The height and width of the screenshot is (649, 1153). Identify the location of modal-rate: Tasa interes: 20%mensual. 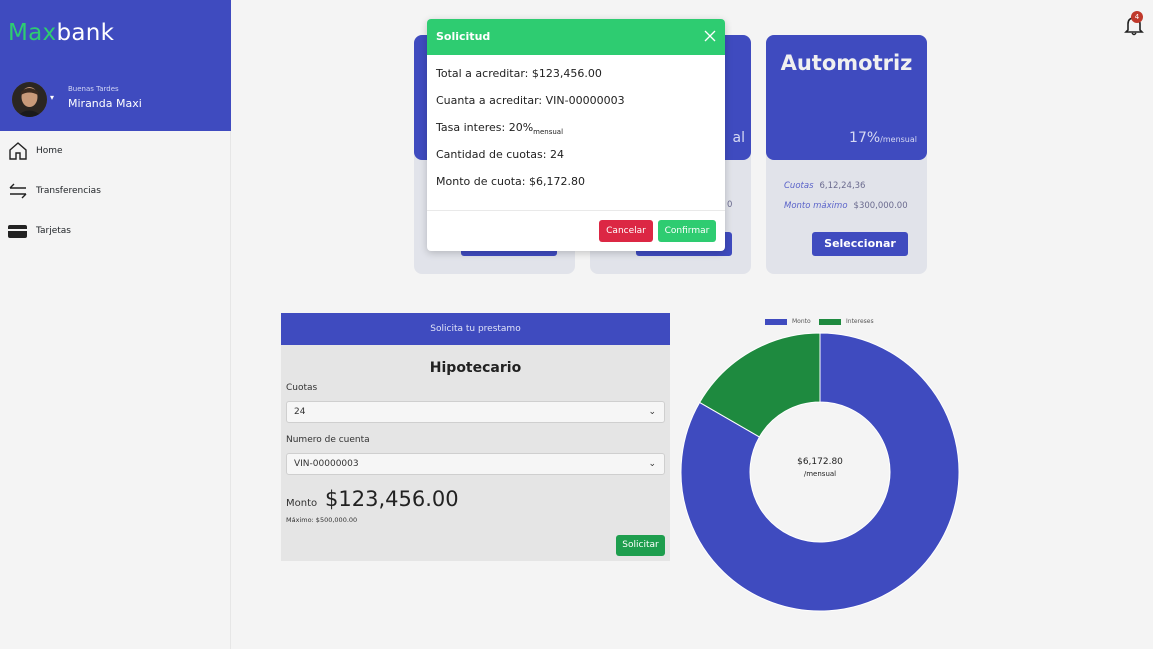
(499, 128).